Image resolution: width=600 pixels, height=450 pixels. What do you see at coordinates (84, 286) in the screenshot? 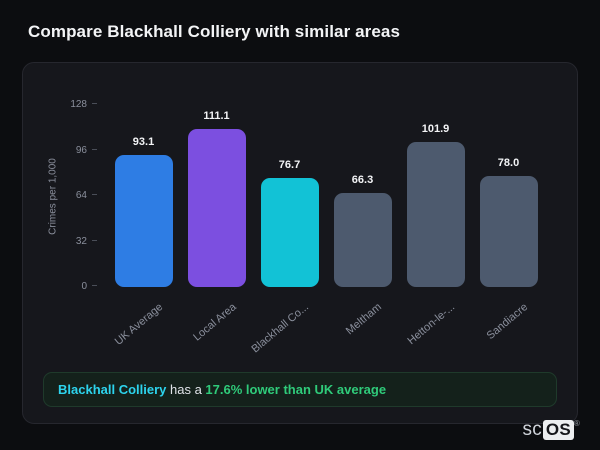
I see `y-tick-value: 0` at bounding box center [84, 286].